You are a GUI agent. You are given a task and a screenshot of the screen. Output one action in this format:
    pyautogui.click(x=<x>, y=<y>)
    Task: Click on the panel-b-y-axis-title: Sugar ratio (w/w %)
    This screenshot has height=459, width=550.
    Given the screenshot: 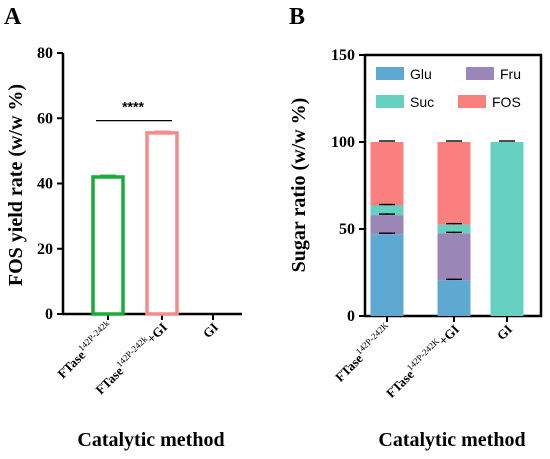 What is the action you would take?
    pyautogui.click(x=299, y=185)
    